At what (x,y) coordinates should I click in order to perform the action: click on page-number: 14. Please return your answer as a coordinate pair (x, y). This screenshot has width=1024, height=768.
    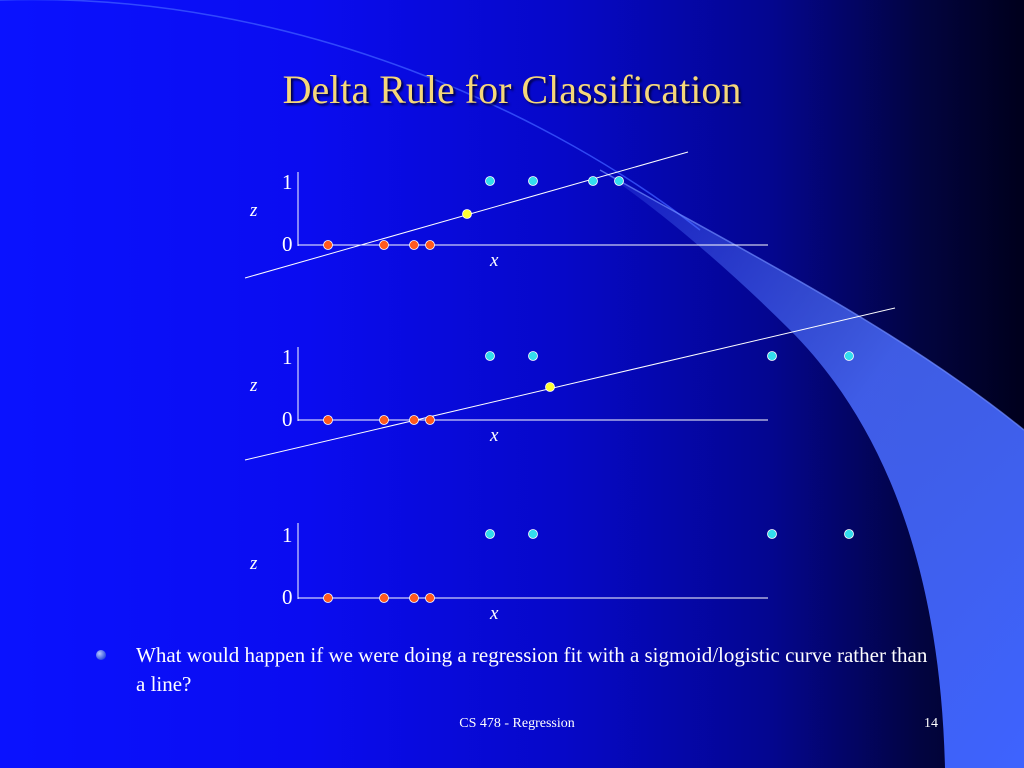
    Looking at the image, I should click on (931, 723).